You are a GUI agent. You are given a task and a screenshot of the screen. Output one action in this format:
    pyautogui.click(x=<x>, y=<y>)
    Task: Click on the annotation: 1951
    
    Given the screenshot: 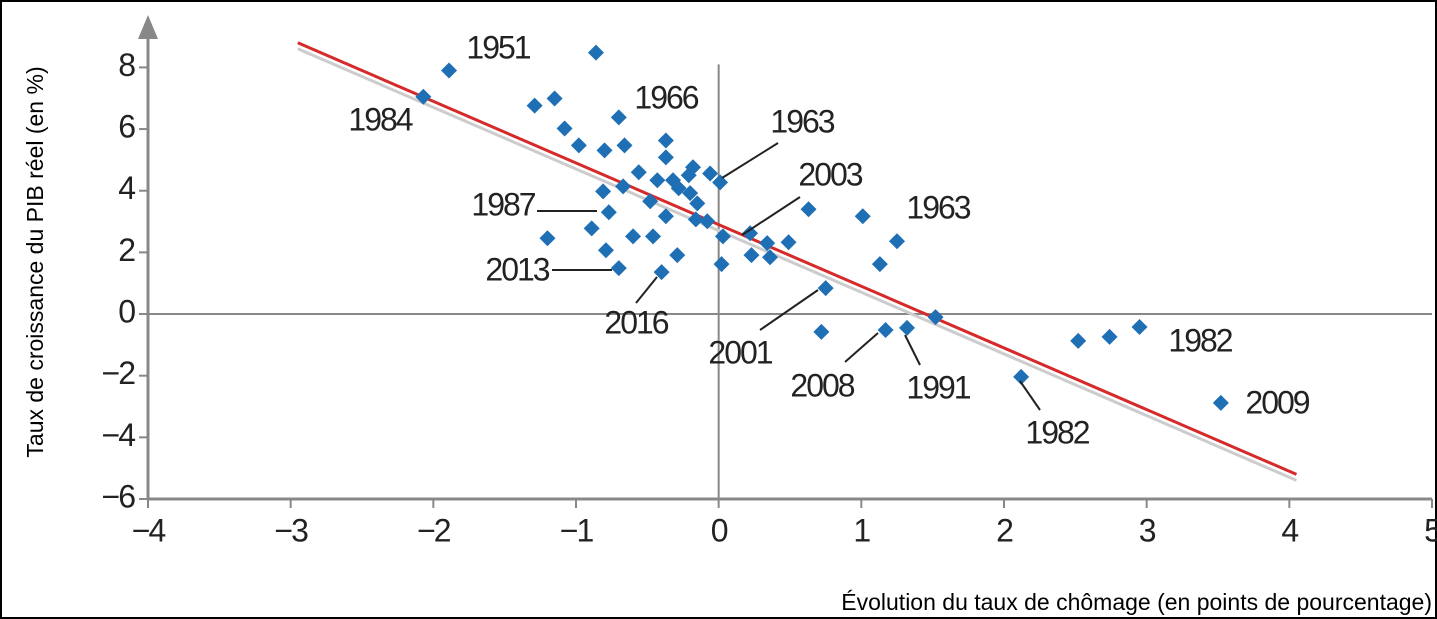 What is the action you would take?
    pyautogui.click(x=498, y=47)
    